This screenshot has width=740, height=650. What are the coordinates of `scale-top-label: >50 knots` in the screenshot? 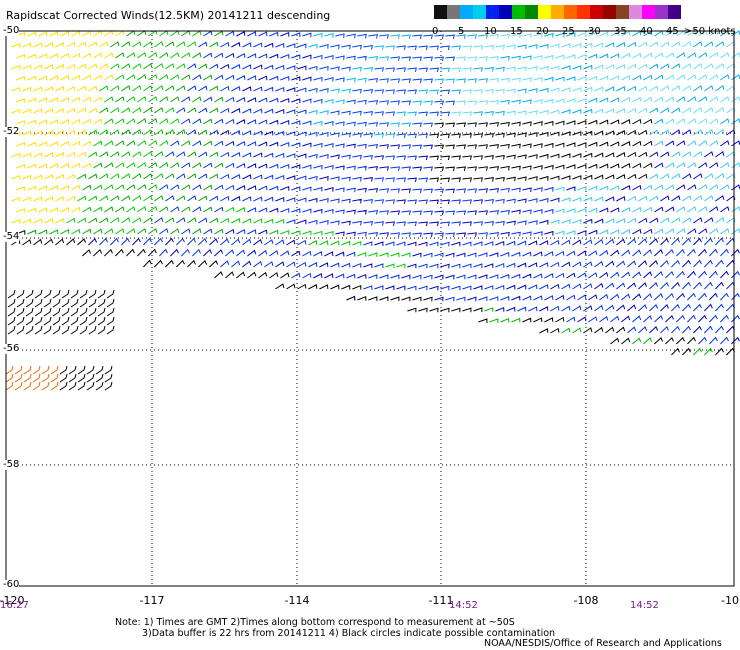 It's located at (710, 31).